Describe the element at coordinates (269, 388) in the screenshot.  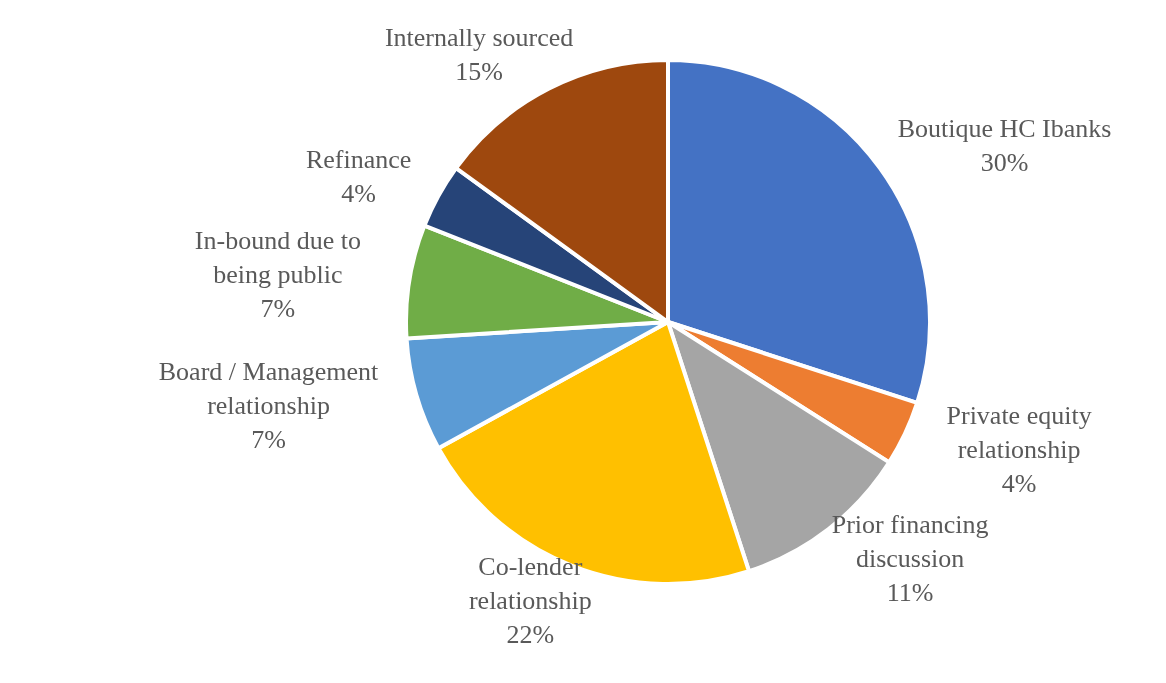
I see `slice-label: Board / Management relationship` at that location.